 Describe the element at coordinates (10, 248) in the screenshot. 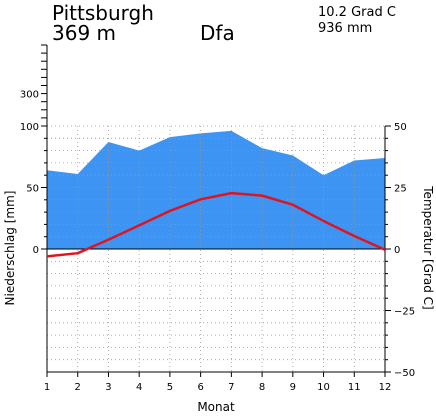

I see `left-axis-title: Niederschlag [mm]` at that location.